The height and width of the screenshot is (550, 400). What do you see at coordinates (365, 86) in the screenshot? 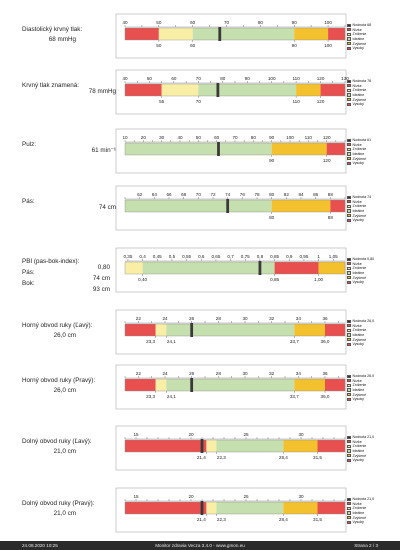
I see `legend-item: Nízke` at bounding box center [365, 86].